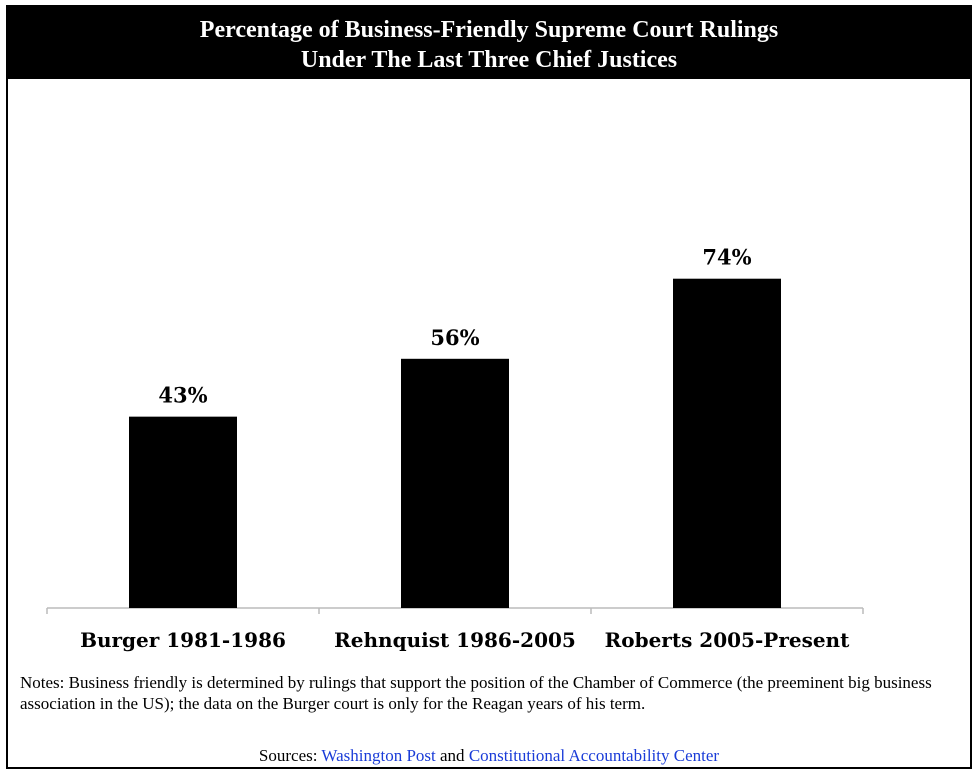 This screenshot has height=777, width=980. What do you see at coordinates (182, 395) in the screenshot?
I see `data-label: 43%` at bounding box center [182, 395].